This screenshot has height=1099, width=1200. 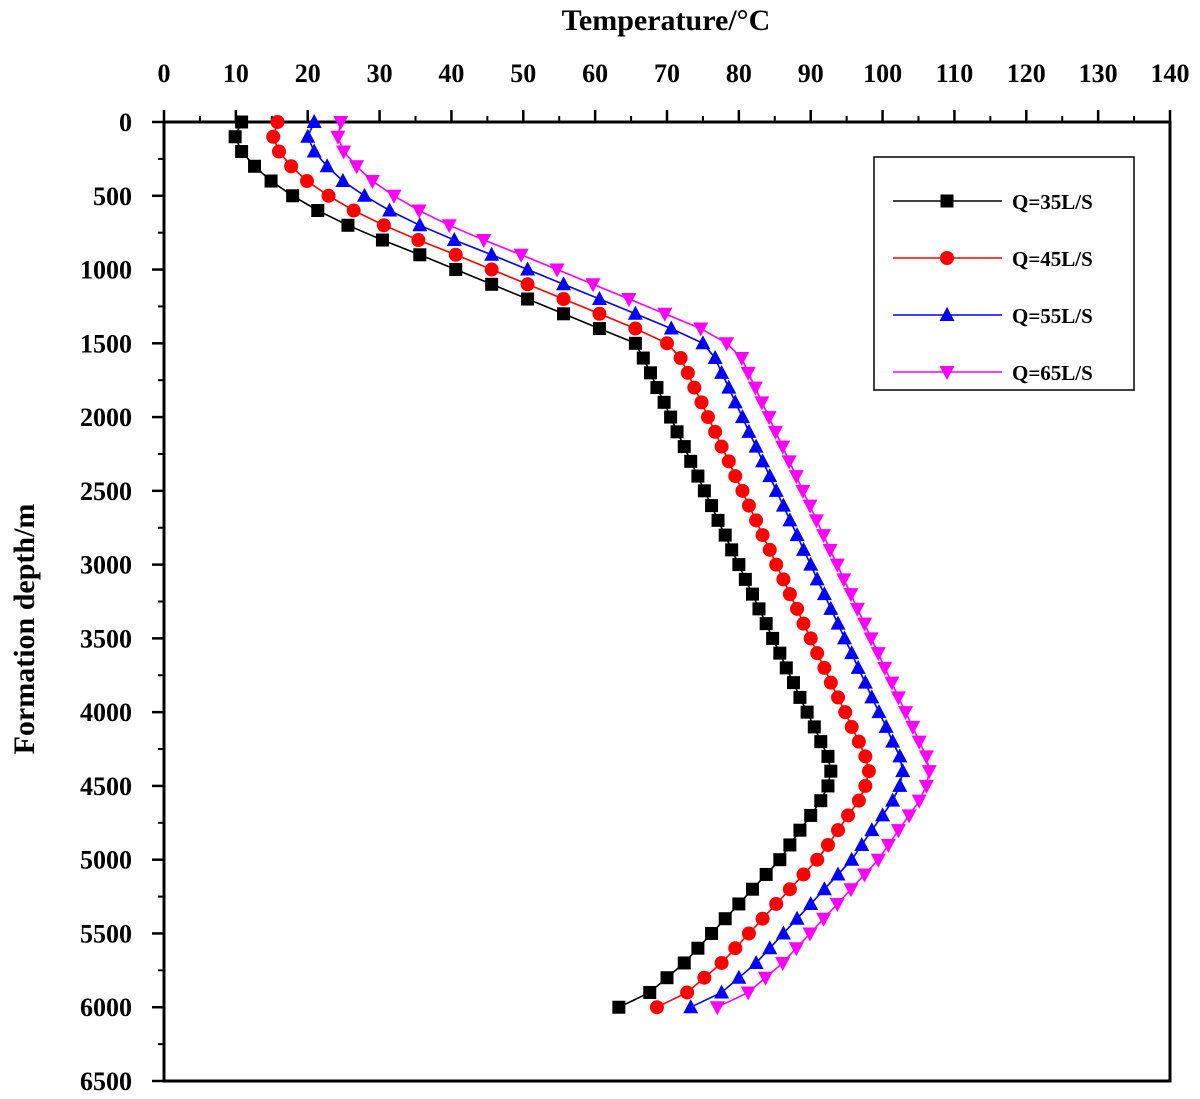 I want to click on x-tick-label: 80, so click(x=739, y=73).